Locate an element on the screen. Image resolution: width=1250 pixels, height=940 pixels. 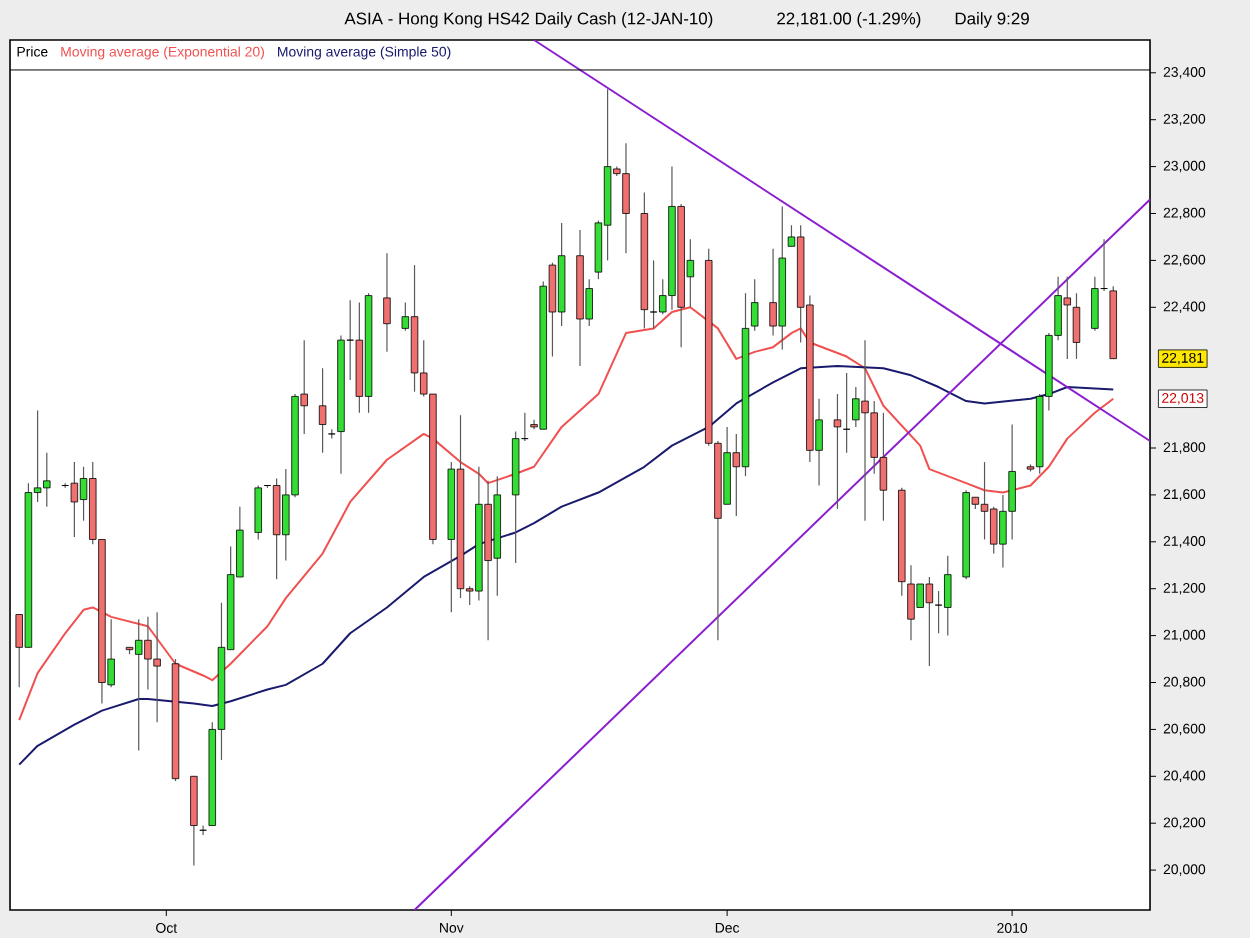
text: Daily 9:29 is located at coordinates (992, 20).